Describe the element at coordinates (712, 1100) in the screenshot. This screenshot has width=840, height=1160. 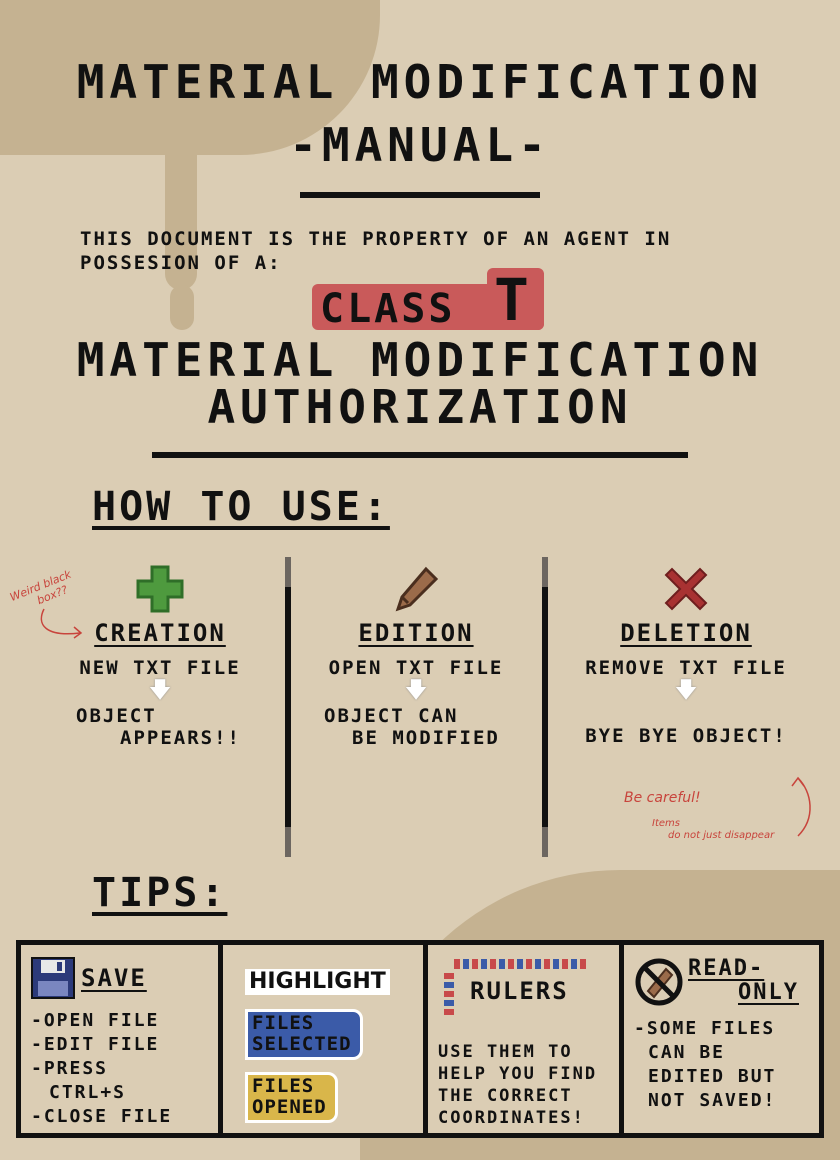
I see `read-only-line-4: NOT SAVED!` at that location.